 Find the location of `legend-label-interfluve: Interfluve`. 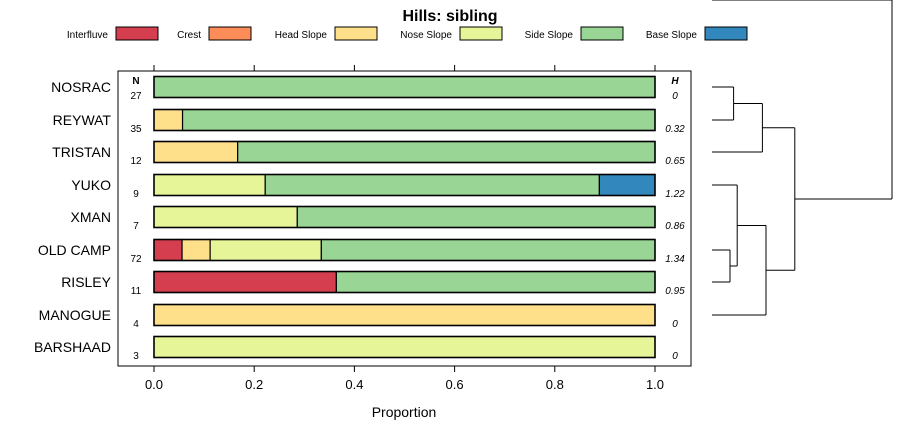

legend-label-interfluve: Interfluve is located at coordinates (88, 35).